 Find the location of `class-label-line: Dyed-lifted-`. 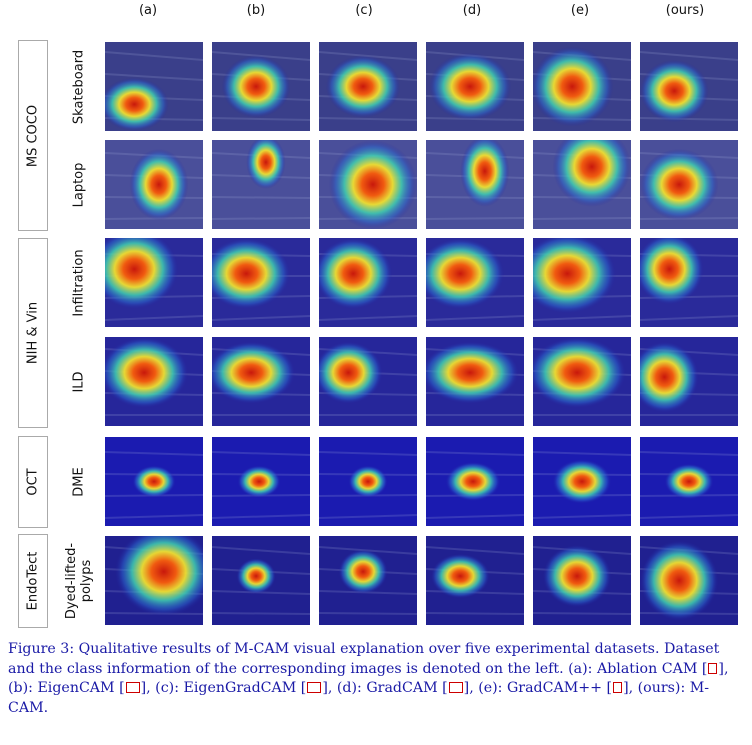

class-label-line: Dyed-lifted- is located at coordinates (71, 580).